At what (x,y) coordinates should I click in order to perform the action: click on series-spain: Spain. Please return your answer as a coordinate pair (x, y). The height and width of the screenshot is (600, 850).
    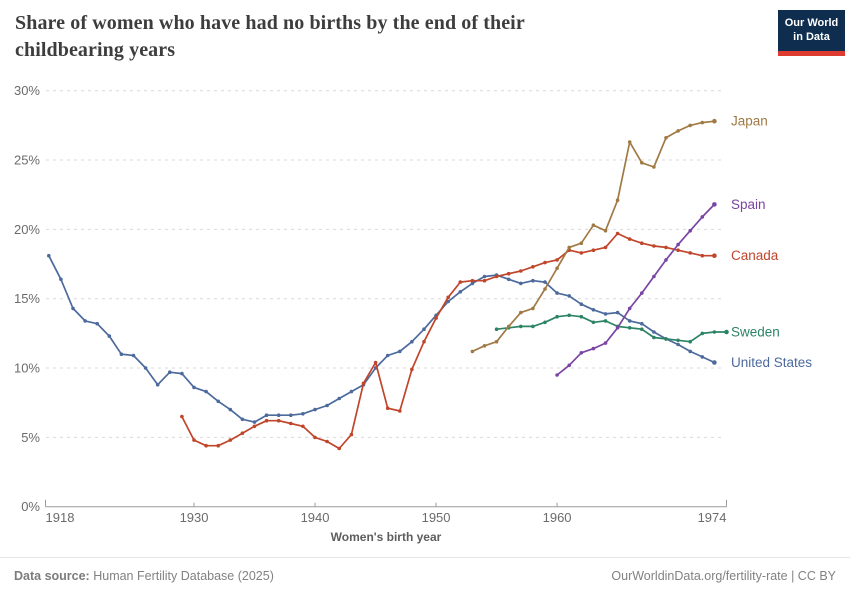
    Looking at the image, I should click on (660, 287).